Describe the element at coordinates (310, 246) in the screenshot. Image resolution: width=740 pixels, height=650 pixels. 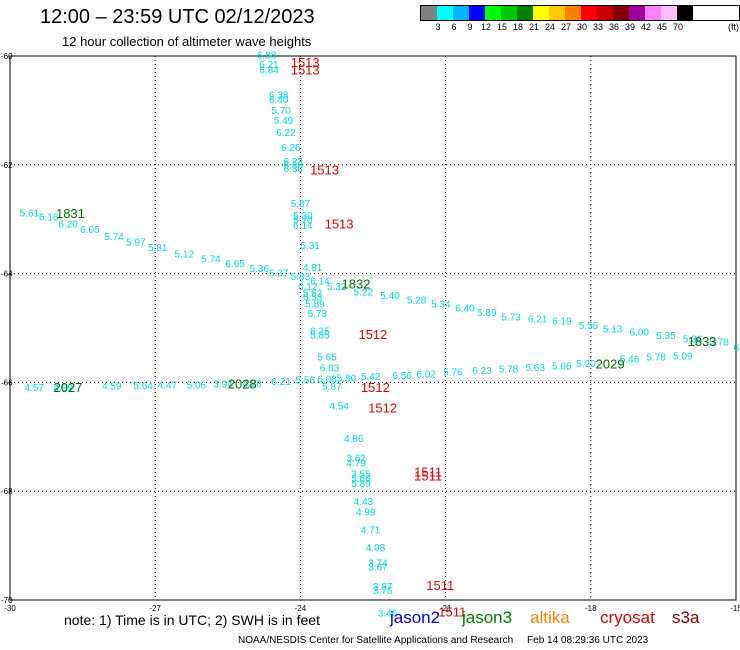
I see `swh-value: 5.31` at that location.